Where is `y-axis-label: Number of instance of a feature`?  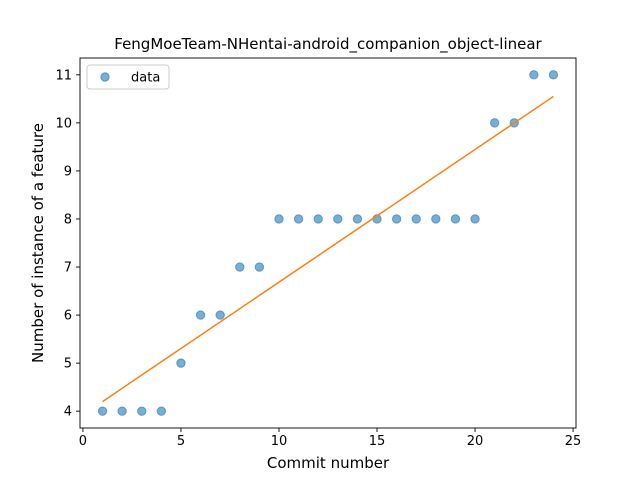 y-axis-label: Number of instance of a feature is located at coordinates (38, 243).